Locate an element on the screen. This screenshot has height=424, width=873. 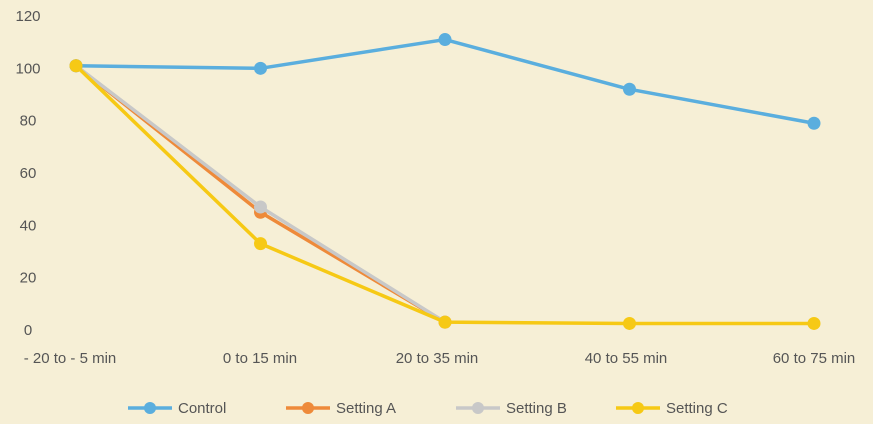
legend-item-setting-c: Setting C is located at coordinates (672, 408).